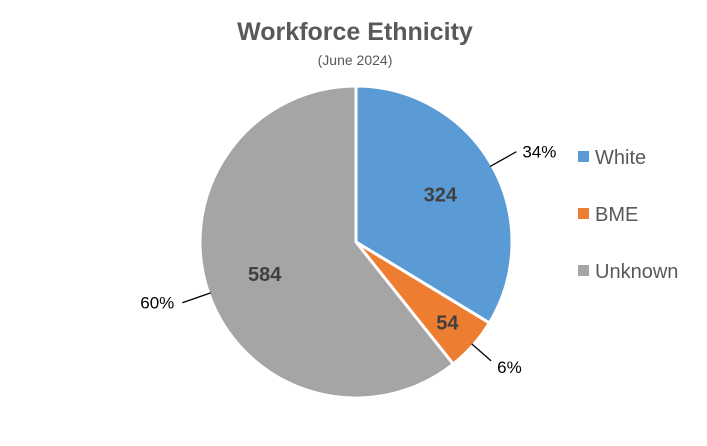  Describe the element at coordinates (583, 213) in the screenshot. I see `legend-swatch-bme` at that location.